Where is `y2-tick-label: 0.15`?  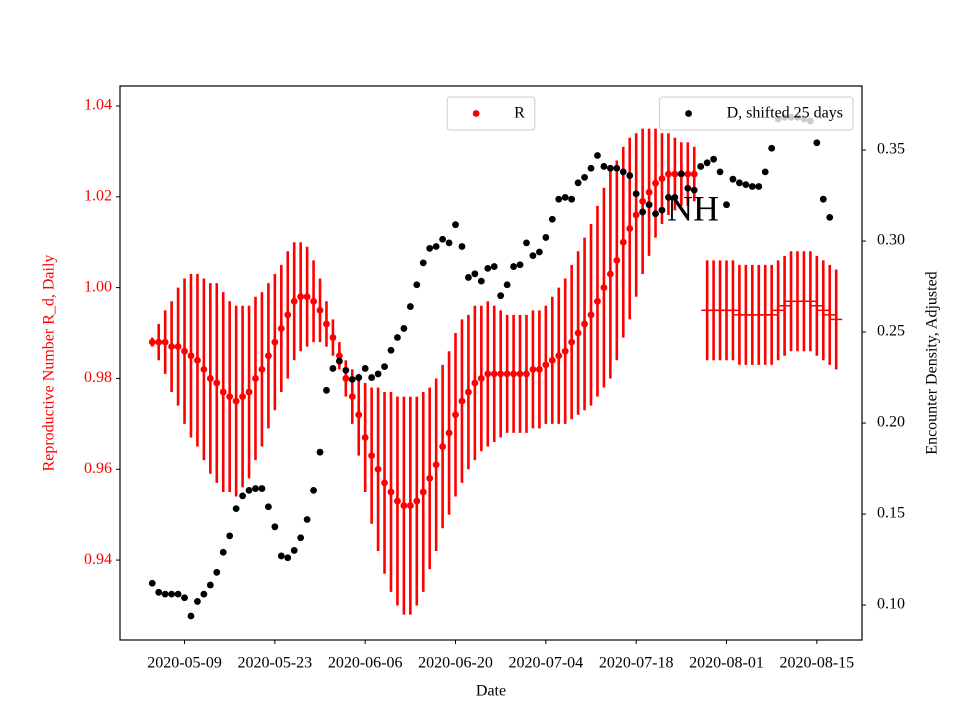
y2-tick-label: 0.15 is located at coordinates (891, 513).